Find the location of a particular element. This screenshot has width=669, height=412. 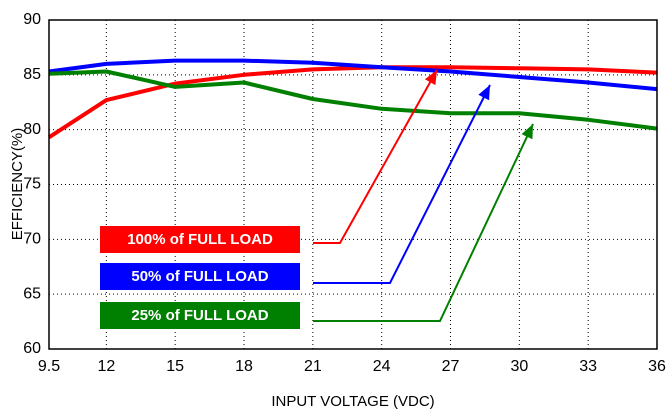

y-tick-label: 75 is located at coordinates (32, 184).